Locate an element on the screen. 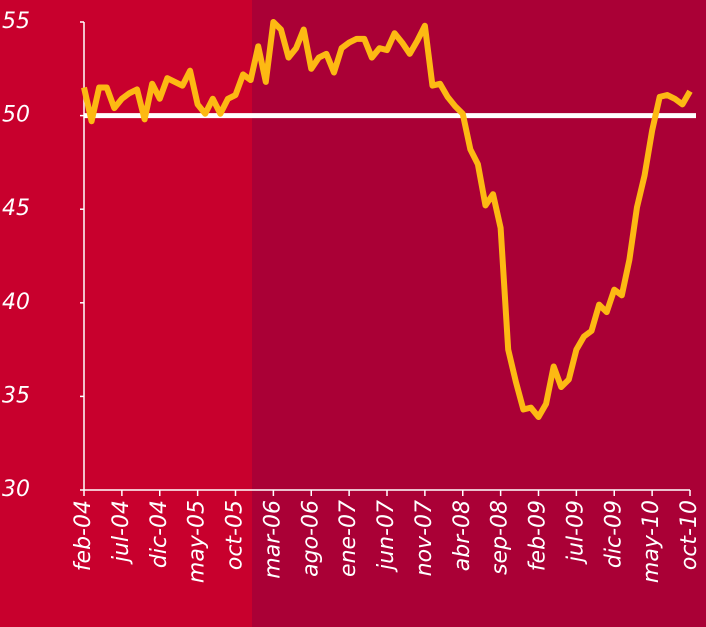 This screenshot has width=706, height=627. x-tick-label: ene-07 is located at coordinates (348, 538).